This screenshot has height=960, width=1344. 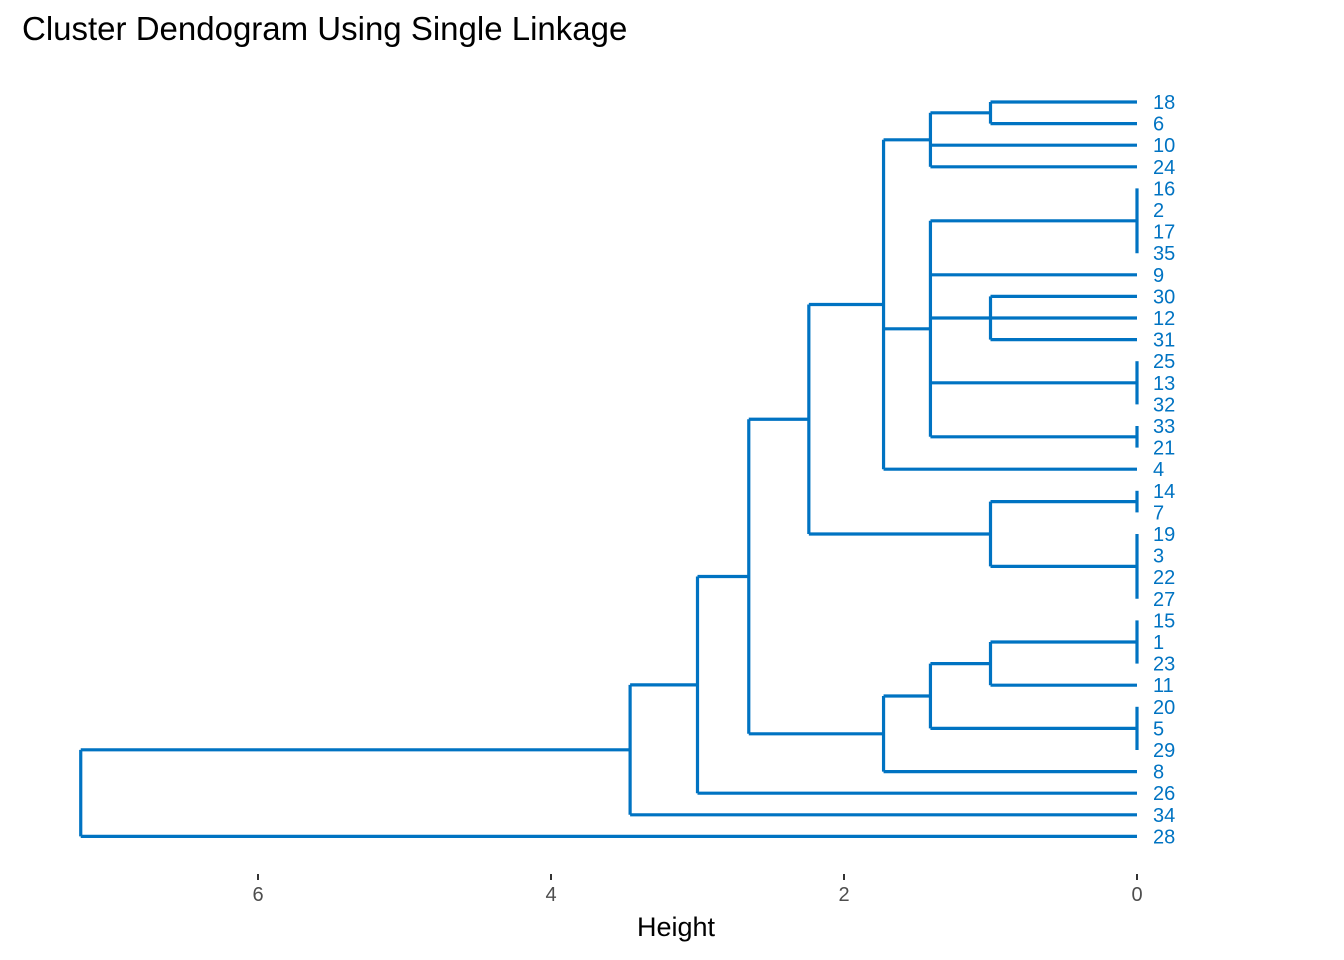 What do you see at coordinates (1136, 895) in the screenshot?
I see `x-tick-label-0: 0` at bounding box center [1136, 895].